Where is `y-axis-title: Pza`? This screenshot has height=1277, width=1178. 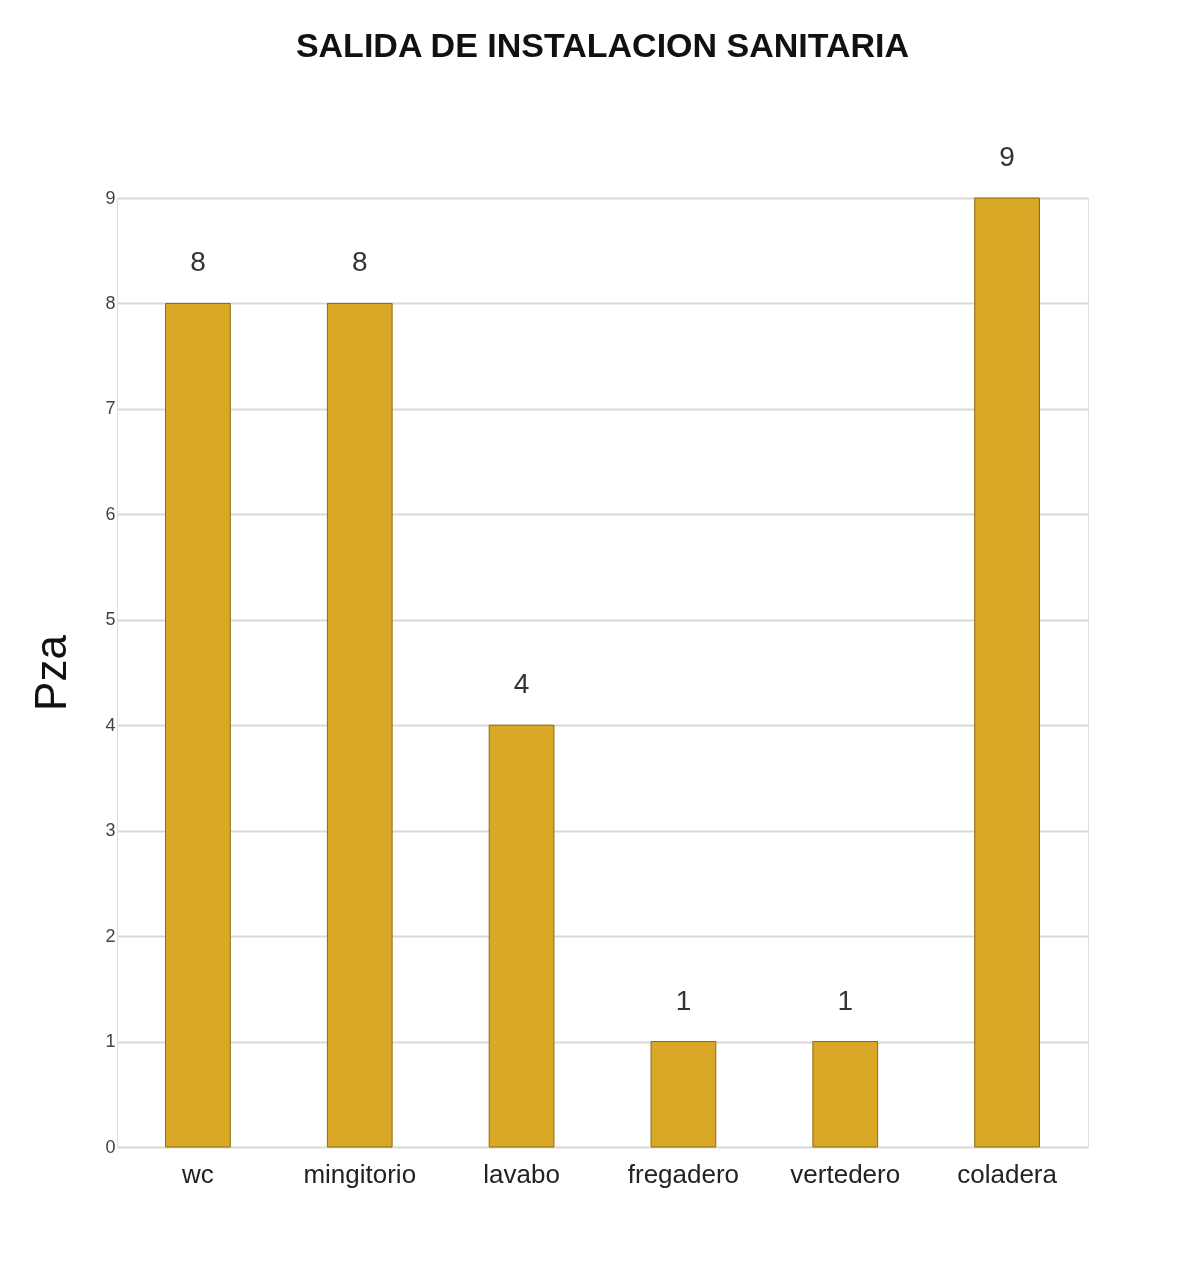 y-axis-title: Pza is located at coordinates (51, 672).